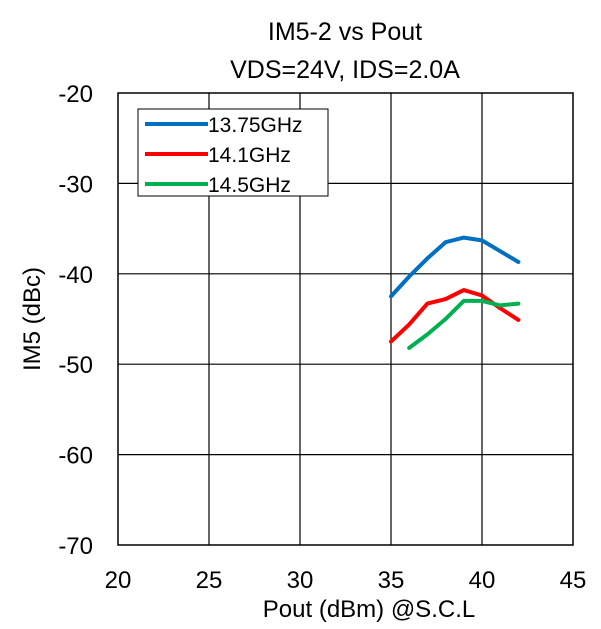  Describe the element at coordinates (75, 546) in the screenshot. I see `y-tick-label: -70` at that location.